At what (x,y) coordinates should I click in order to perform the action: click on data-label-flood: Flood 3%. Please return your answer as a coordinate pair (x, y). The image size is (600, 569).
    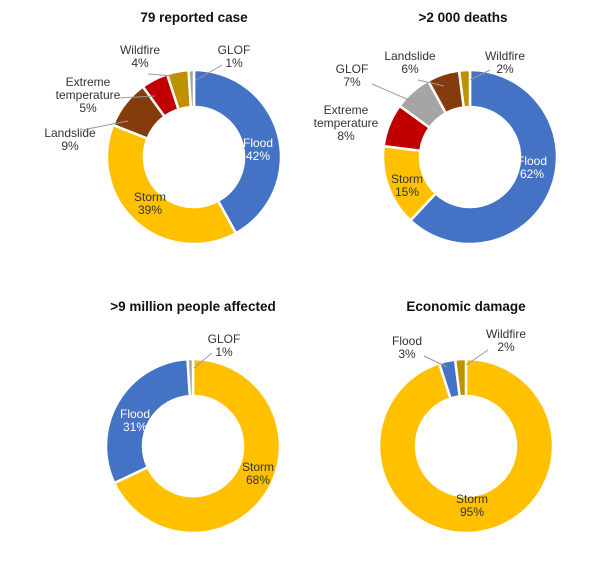
    Looking at the image, I should click on (407, 347).